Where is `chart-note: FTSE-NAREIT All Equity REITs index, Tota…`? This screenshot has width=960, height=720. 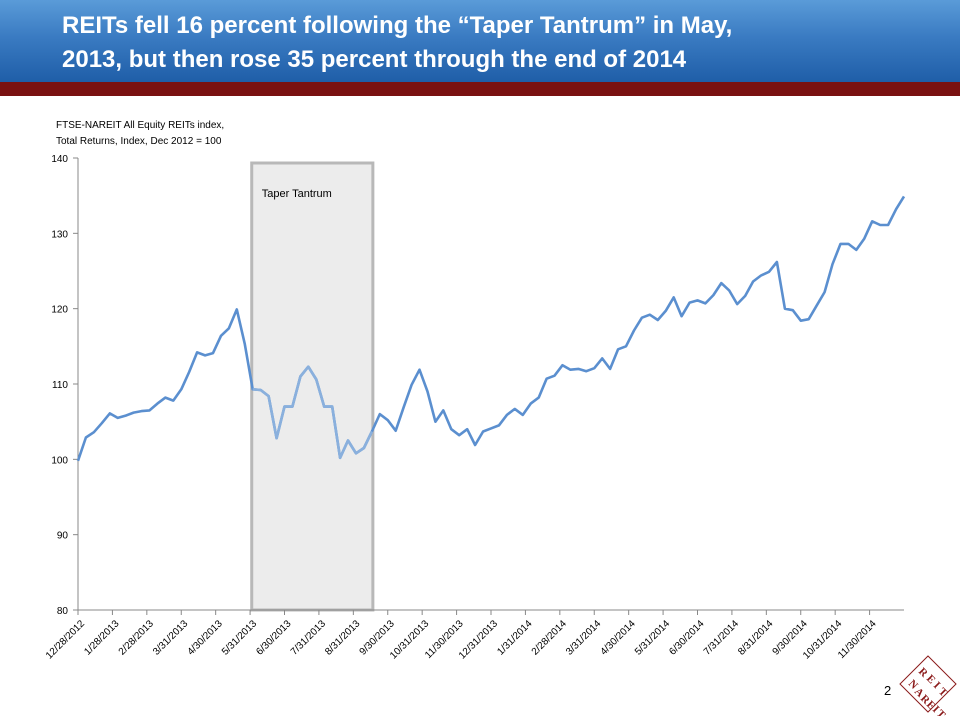 chart-note: FTSE-NAREIT All Equity REITs index, Tota… is located at coordinates (140, 134).